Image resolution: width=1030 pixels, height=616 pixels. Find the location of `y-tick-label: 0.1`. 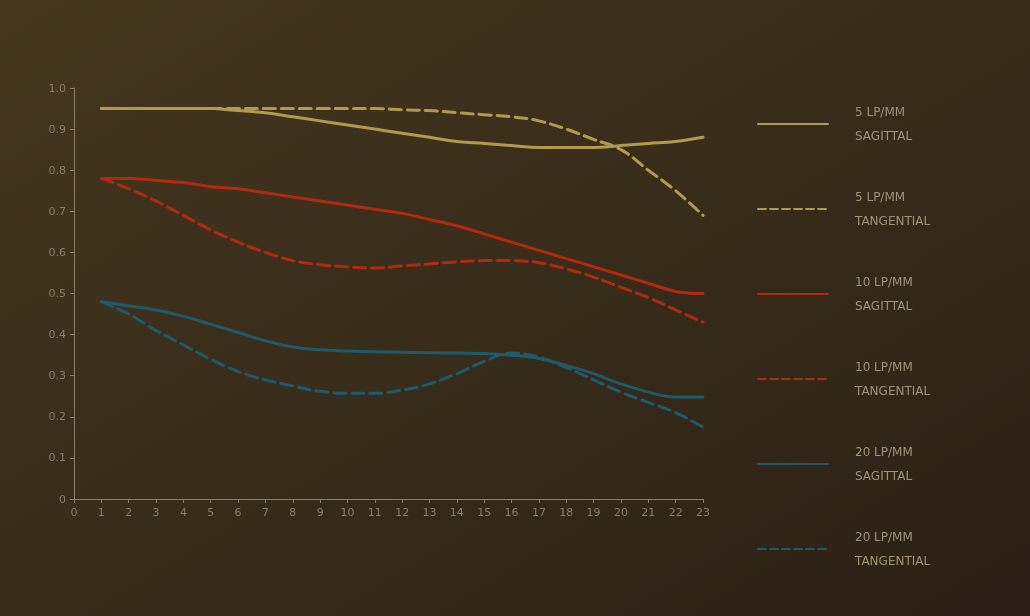

y-tick-label: 0.1 is located at coordinates (57, 458).